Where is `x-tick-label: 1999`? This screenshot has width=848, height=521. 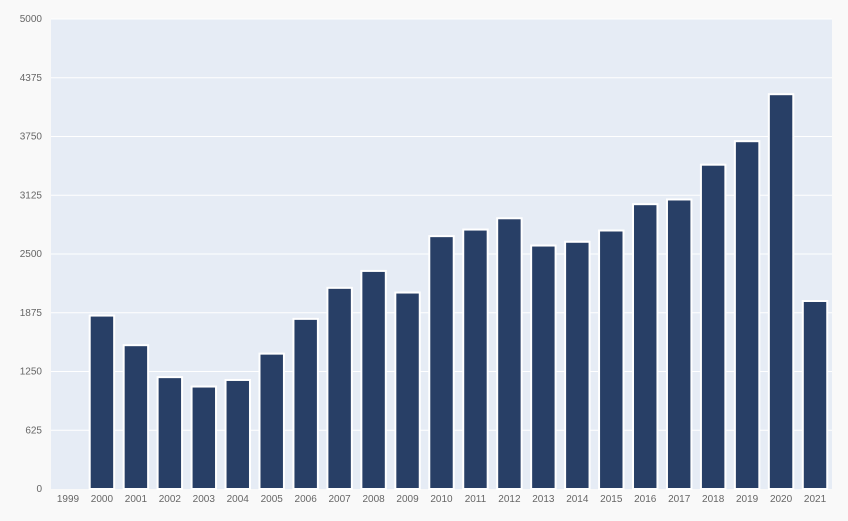
x-tick-label: 1999 is located at coordinates (68, 499).